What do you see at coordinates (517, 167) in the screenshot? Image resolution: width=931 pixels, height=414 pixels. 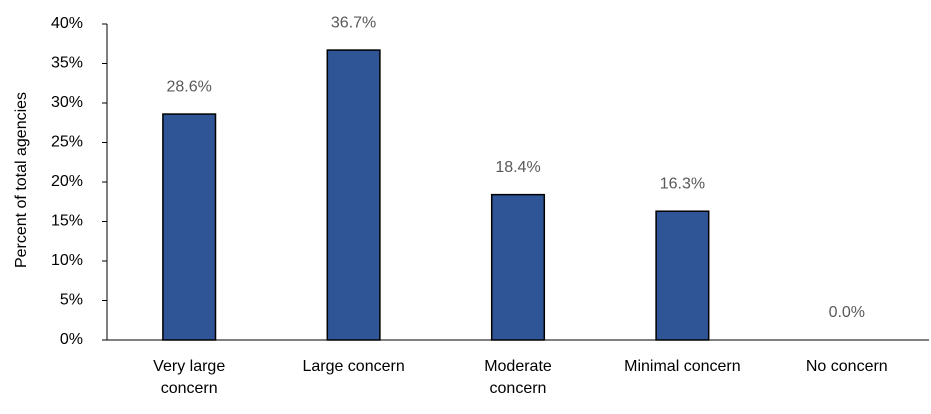 I see `data-label: 18.4%` at bounding box center [517, 167].